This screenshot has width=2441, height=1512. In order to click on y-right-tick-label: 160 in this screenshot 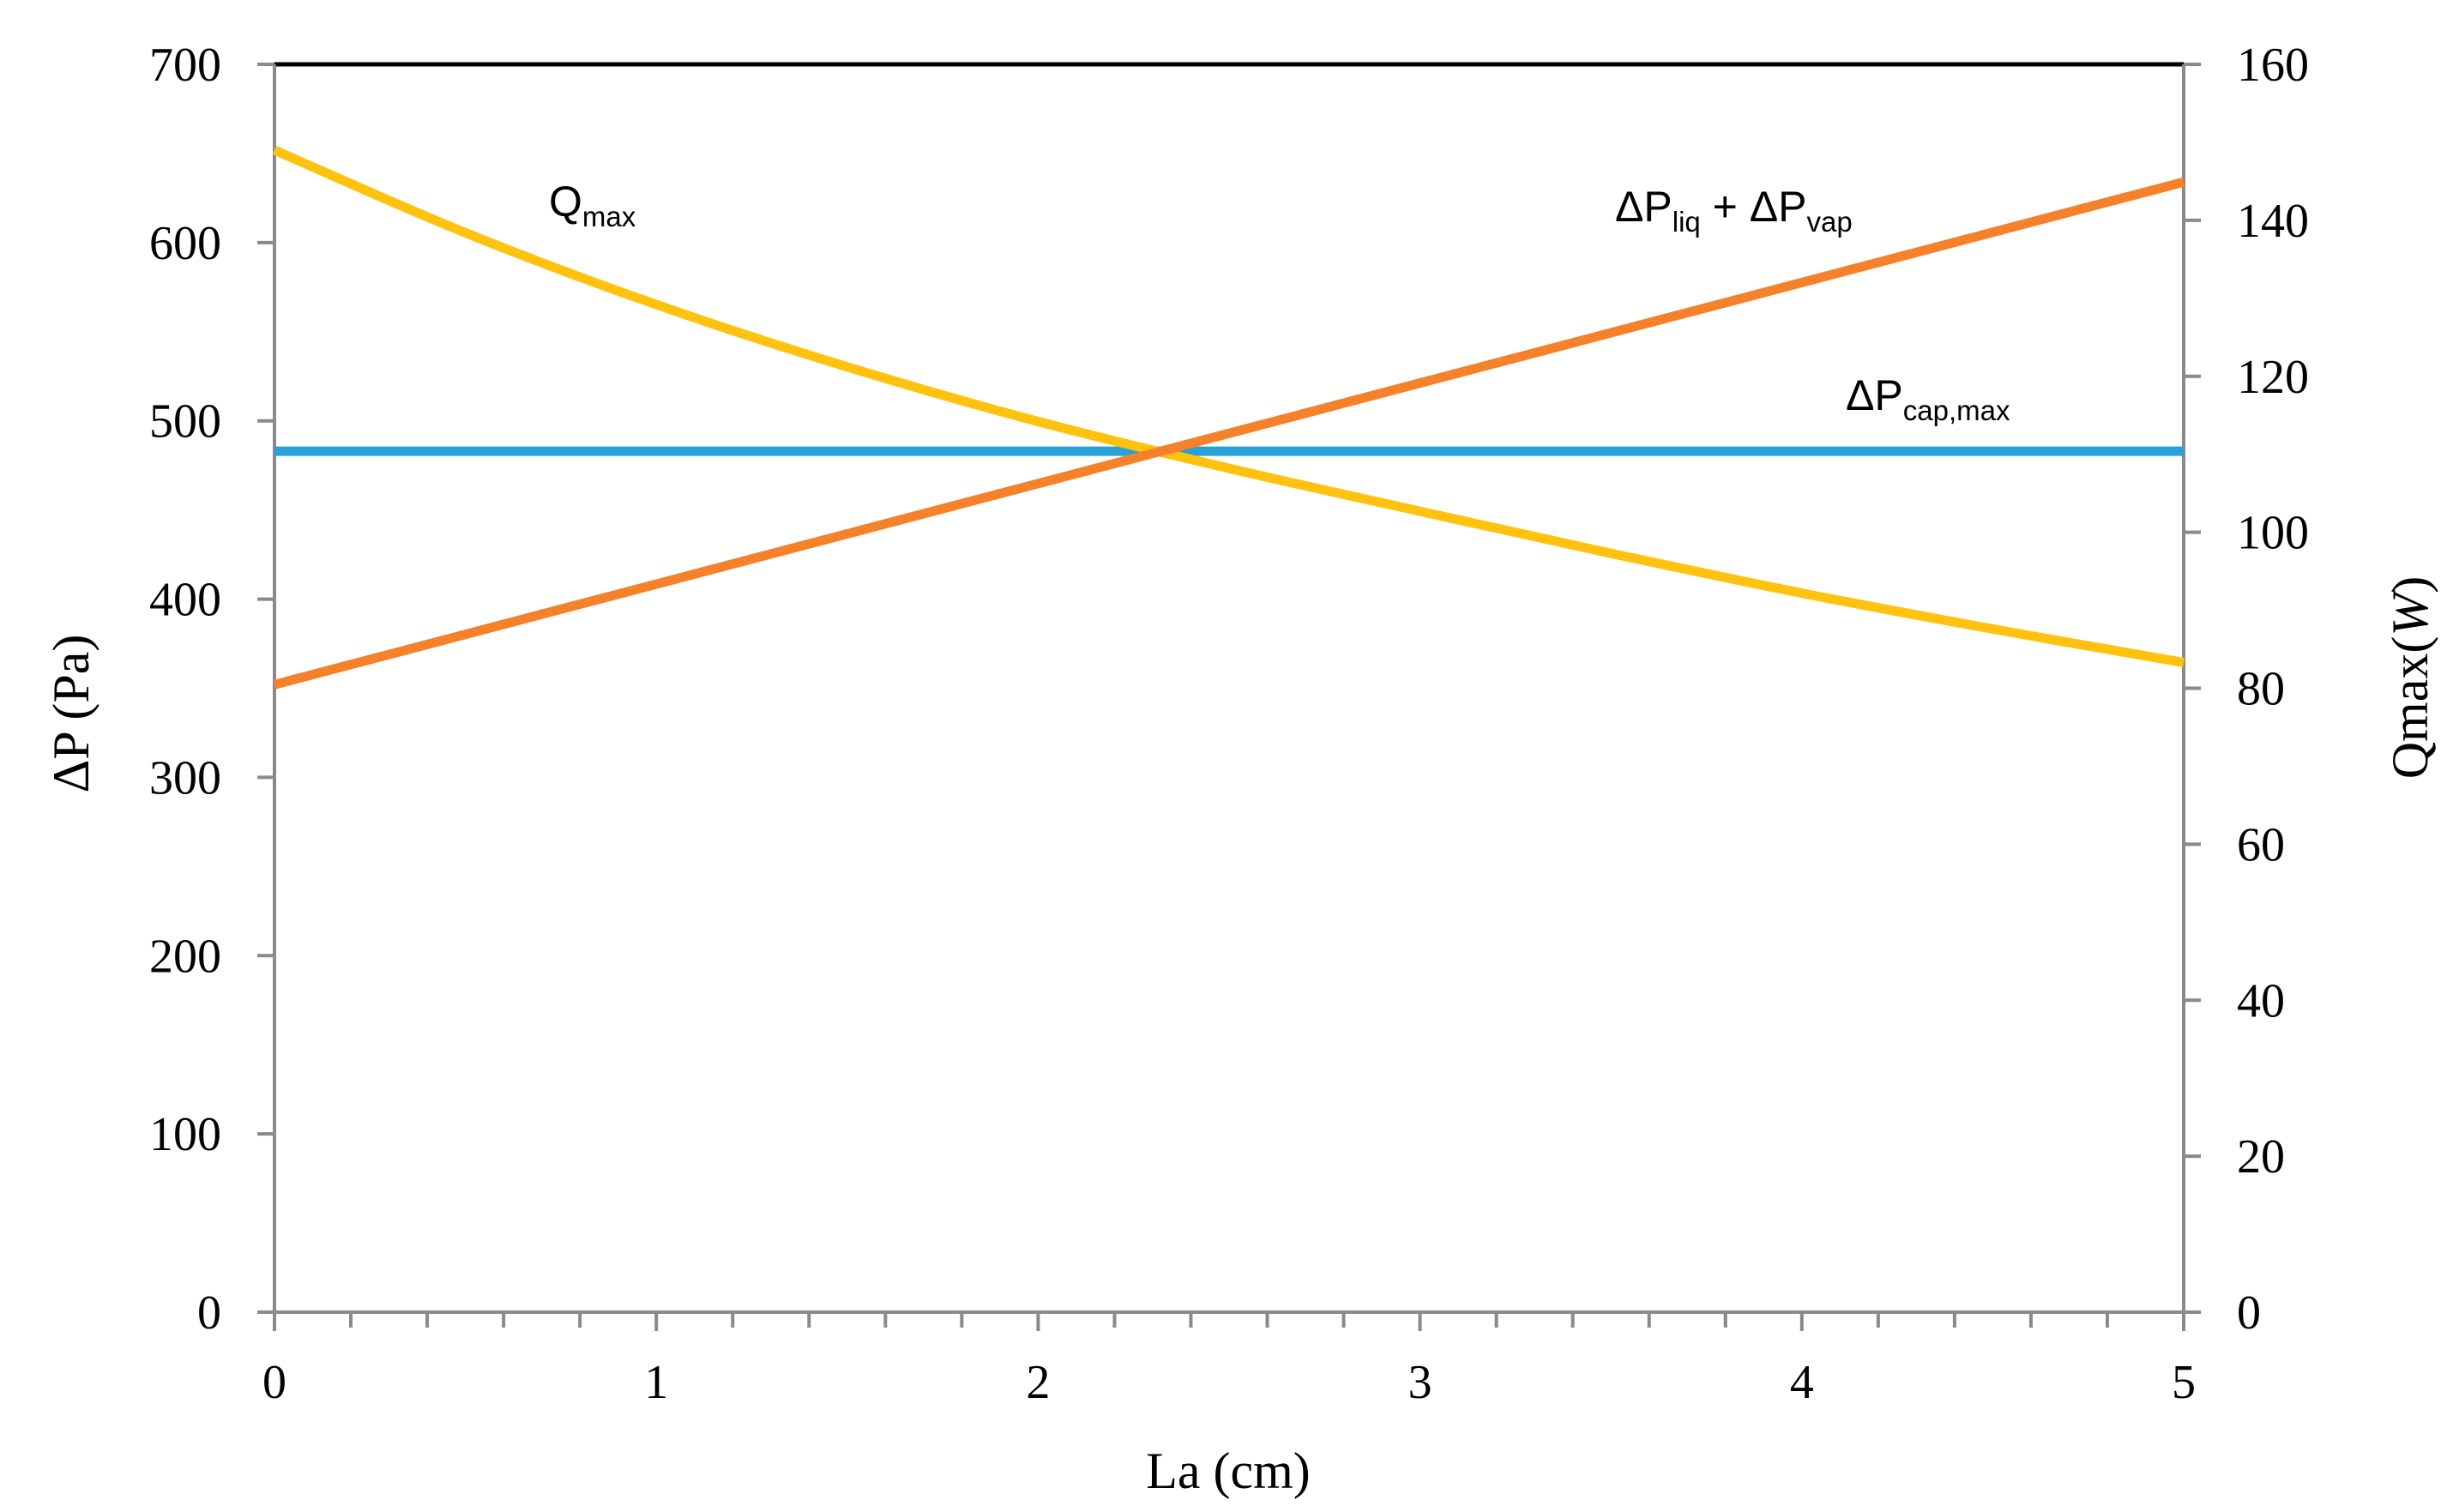, I will do `click(2273, 65)`.